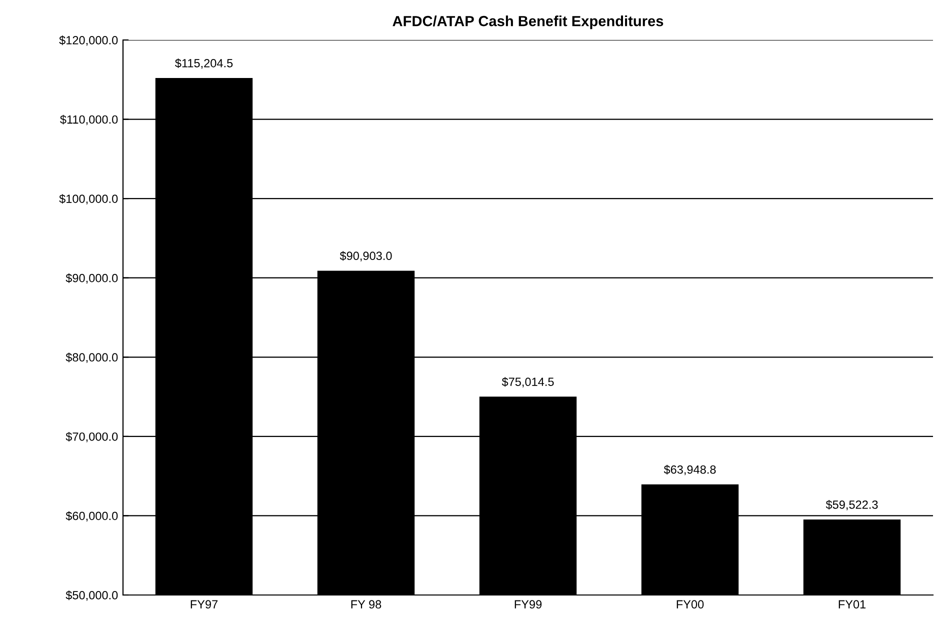 The width and height of the screenshot is (935, 623). Describe the element at coordinates (88, 41) in the screenshot. I see `y-tick-label: $120,000.0` at that location.